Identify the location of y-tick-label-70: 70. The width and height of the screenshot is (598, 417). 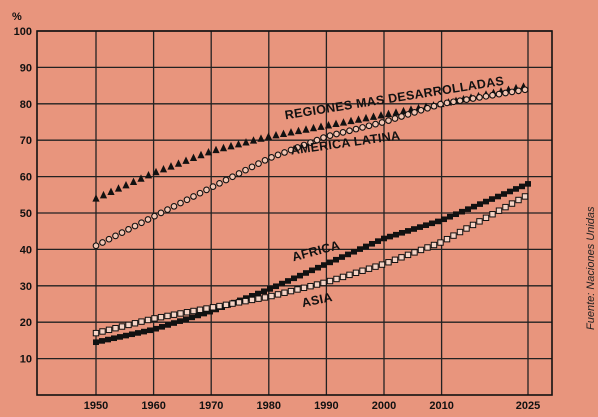
(26, 141).